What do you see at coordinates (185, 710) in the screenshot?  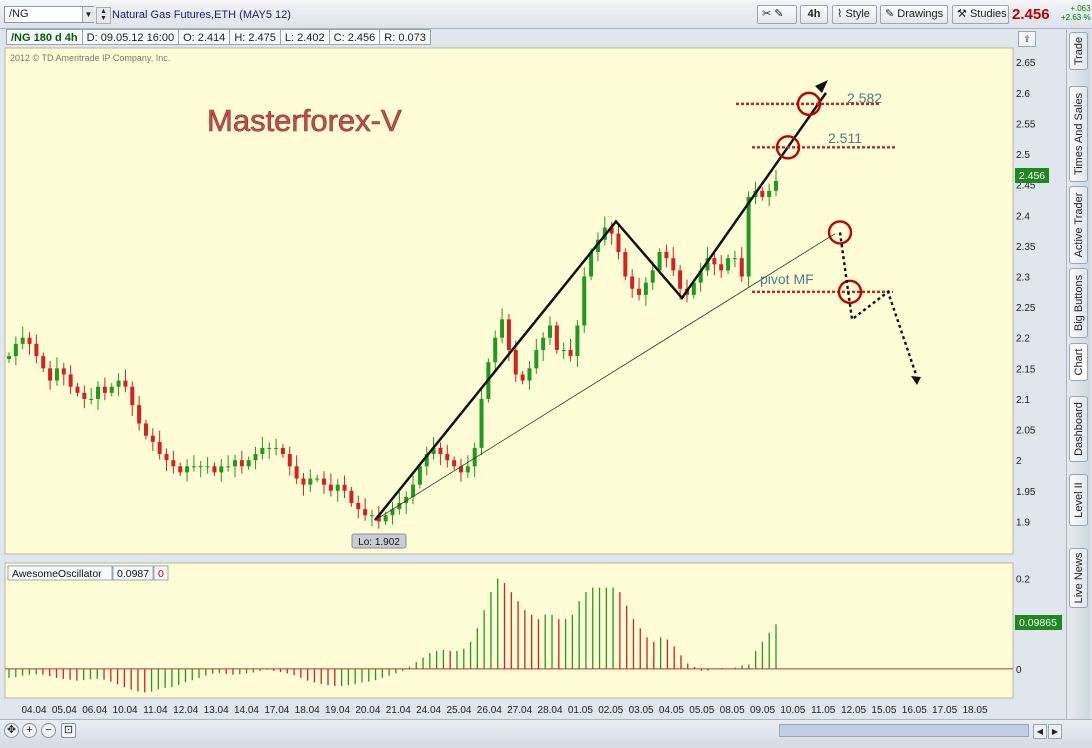 I see `time-tick-label: 12.04` at bounding box center [185, 710].